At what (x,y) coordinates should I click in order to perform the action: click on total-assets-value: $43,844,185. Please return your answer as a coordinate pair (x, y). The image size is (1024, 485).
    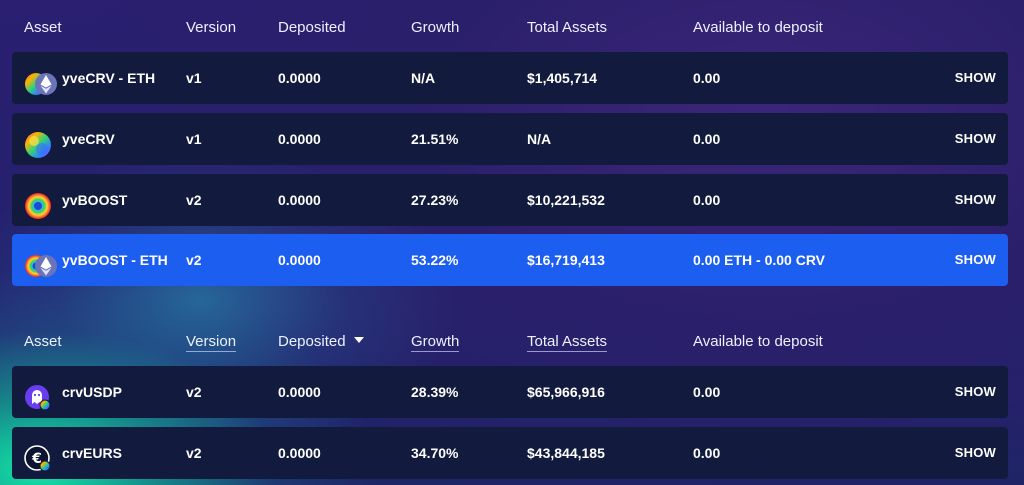
    Looking at the image, I should click on (566, 453).